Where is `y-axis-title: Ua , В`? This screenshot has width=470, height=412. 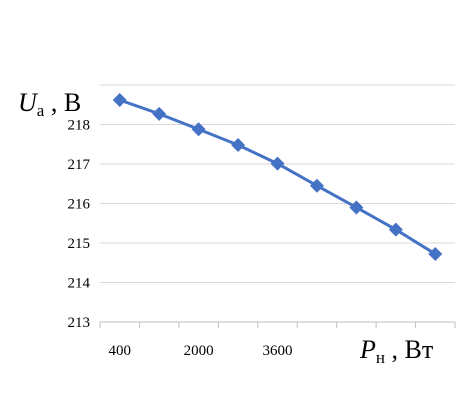 y-axis-title: Ua , В is located at coordinates (49, 104).